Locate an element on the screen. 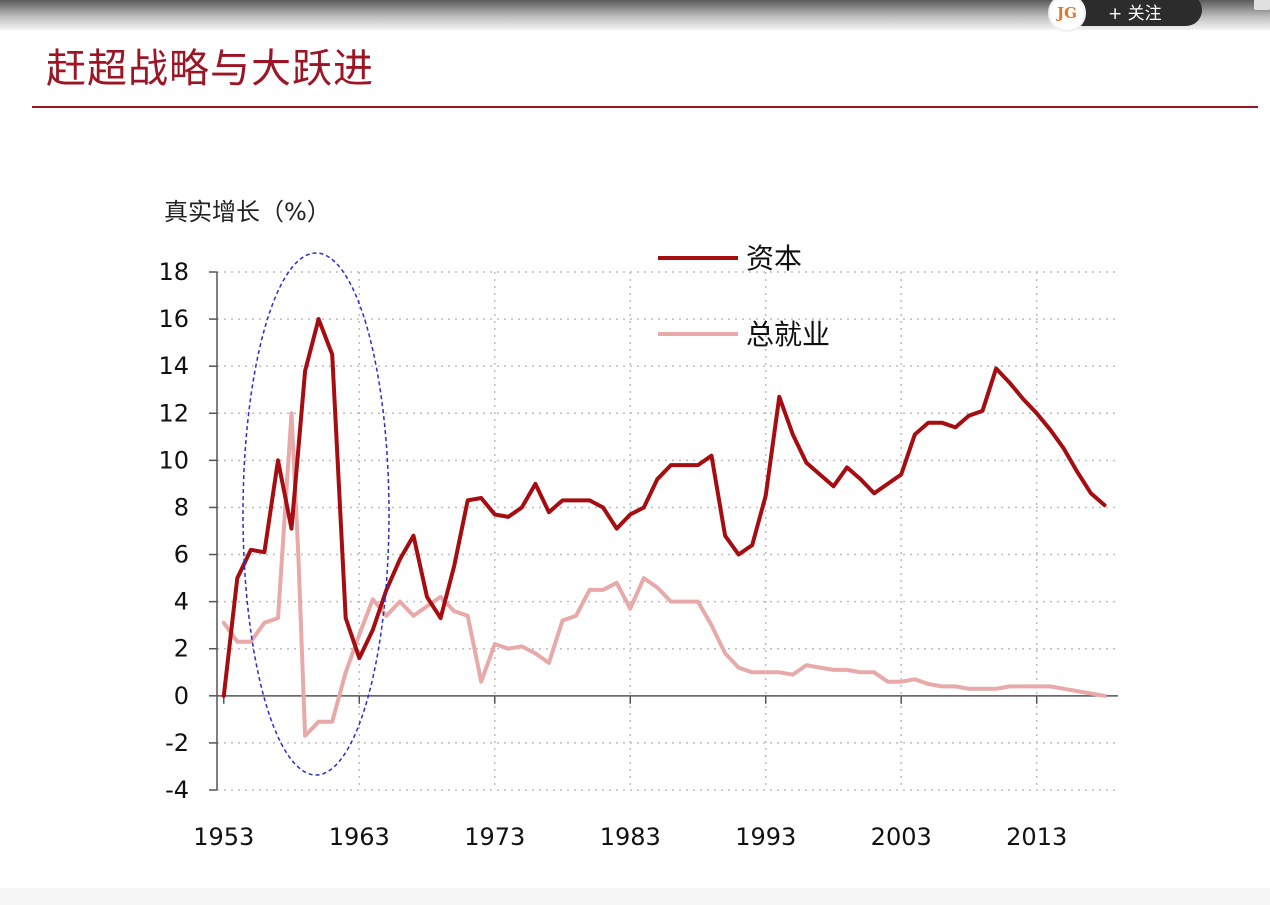 This screenshot has height=905, width=1270. y-tick-label: 2 is located at coordinates (181, 649).